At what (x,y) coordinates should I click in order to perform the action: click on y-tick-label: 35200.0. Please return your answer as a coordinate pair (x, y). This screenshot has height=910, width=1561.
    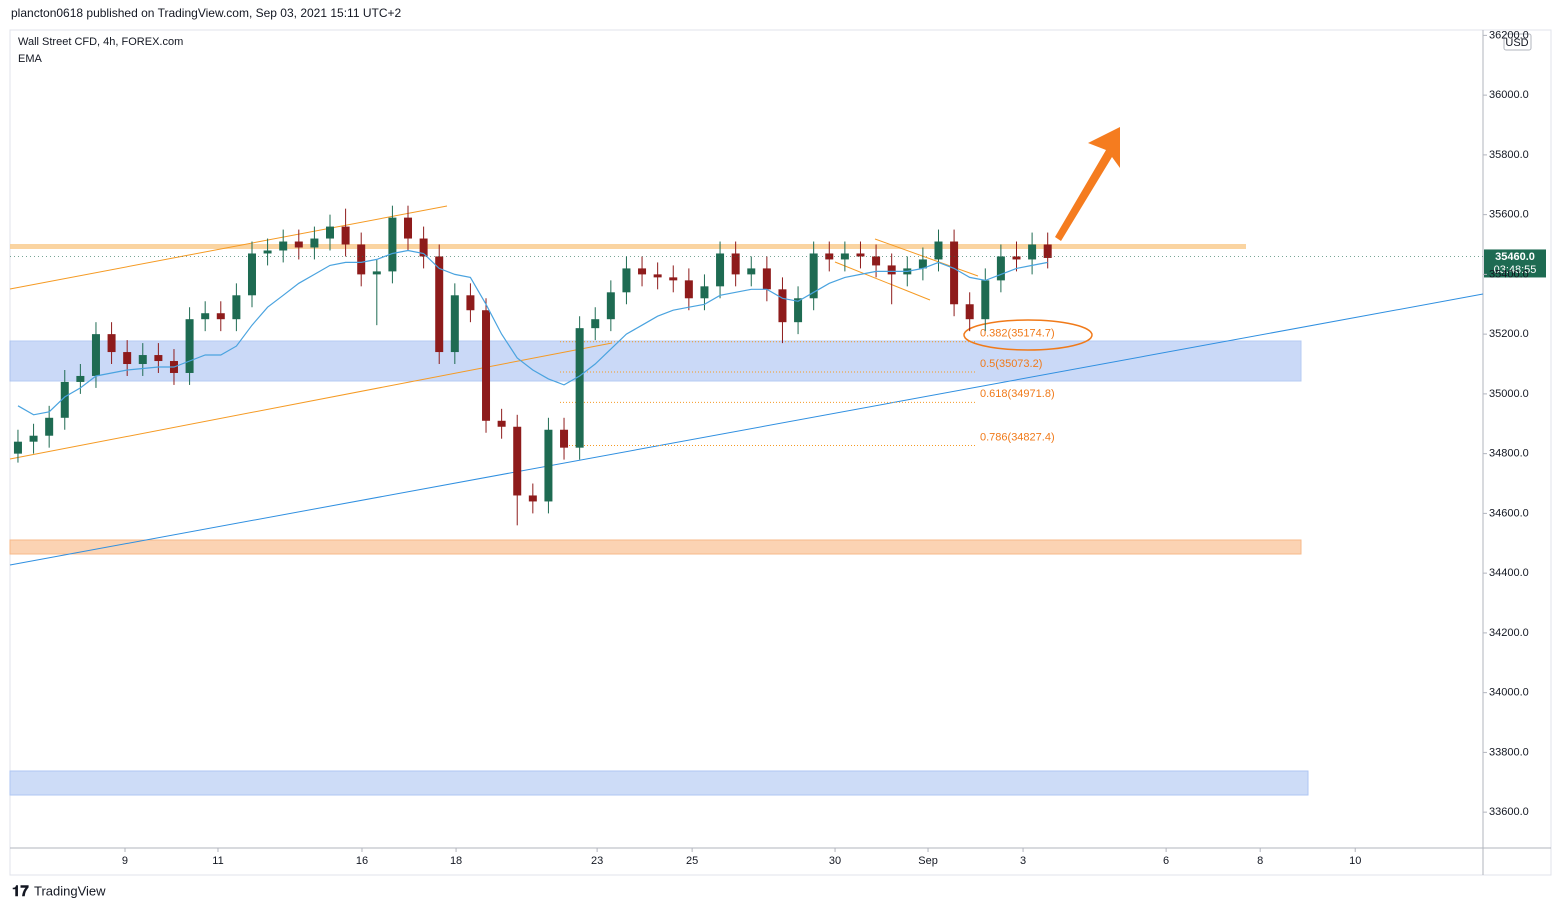
    Looking at the image, I should click on (1509, 334).